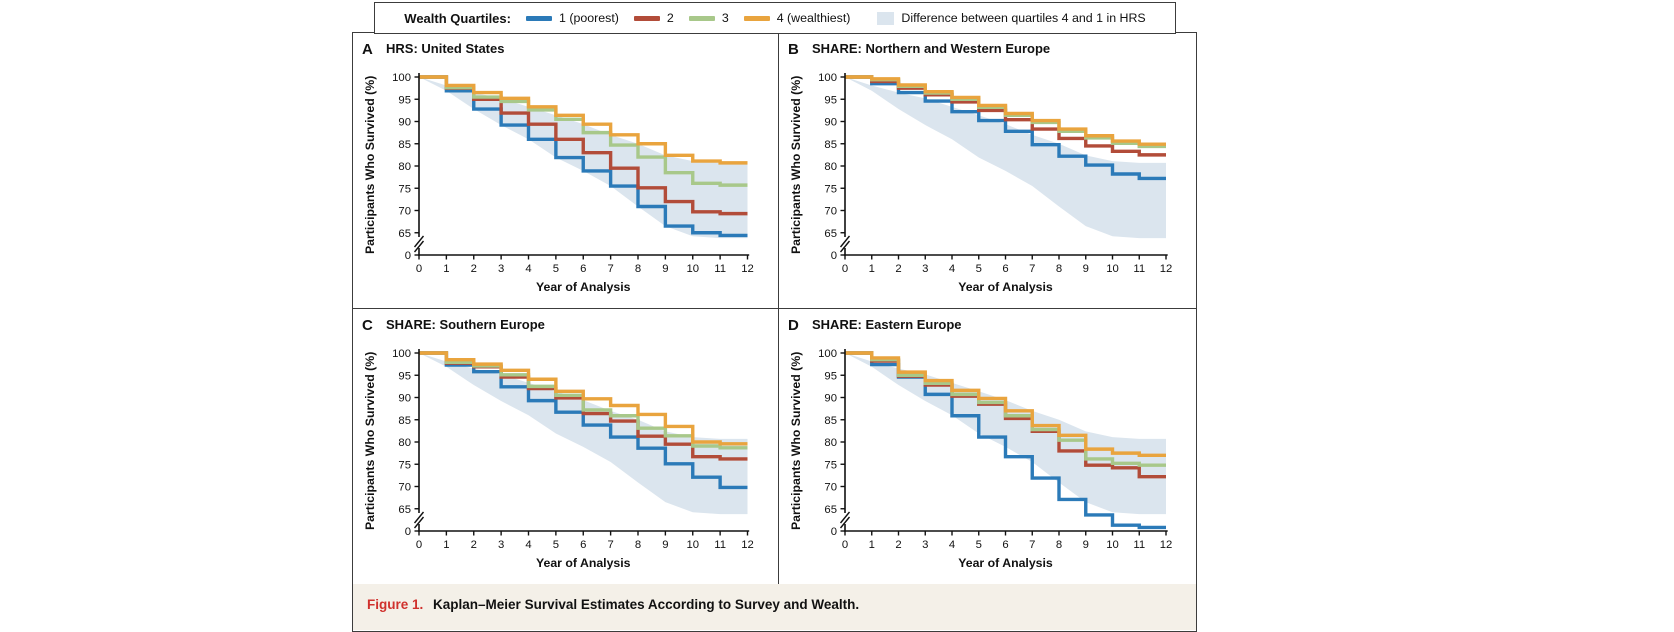 The height and width of the screenshot is (632, 1674). Describe the element at coordinates (457, 18) in the screenshot. I see `legend-title: Wealth Quartiles:` at that location.